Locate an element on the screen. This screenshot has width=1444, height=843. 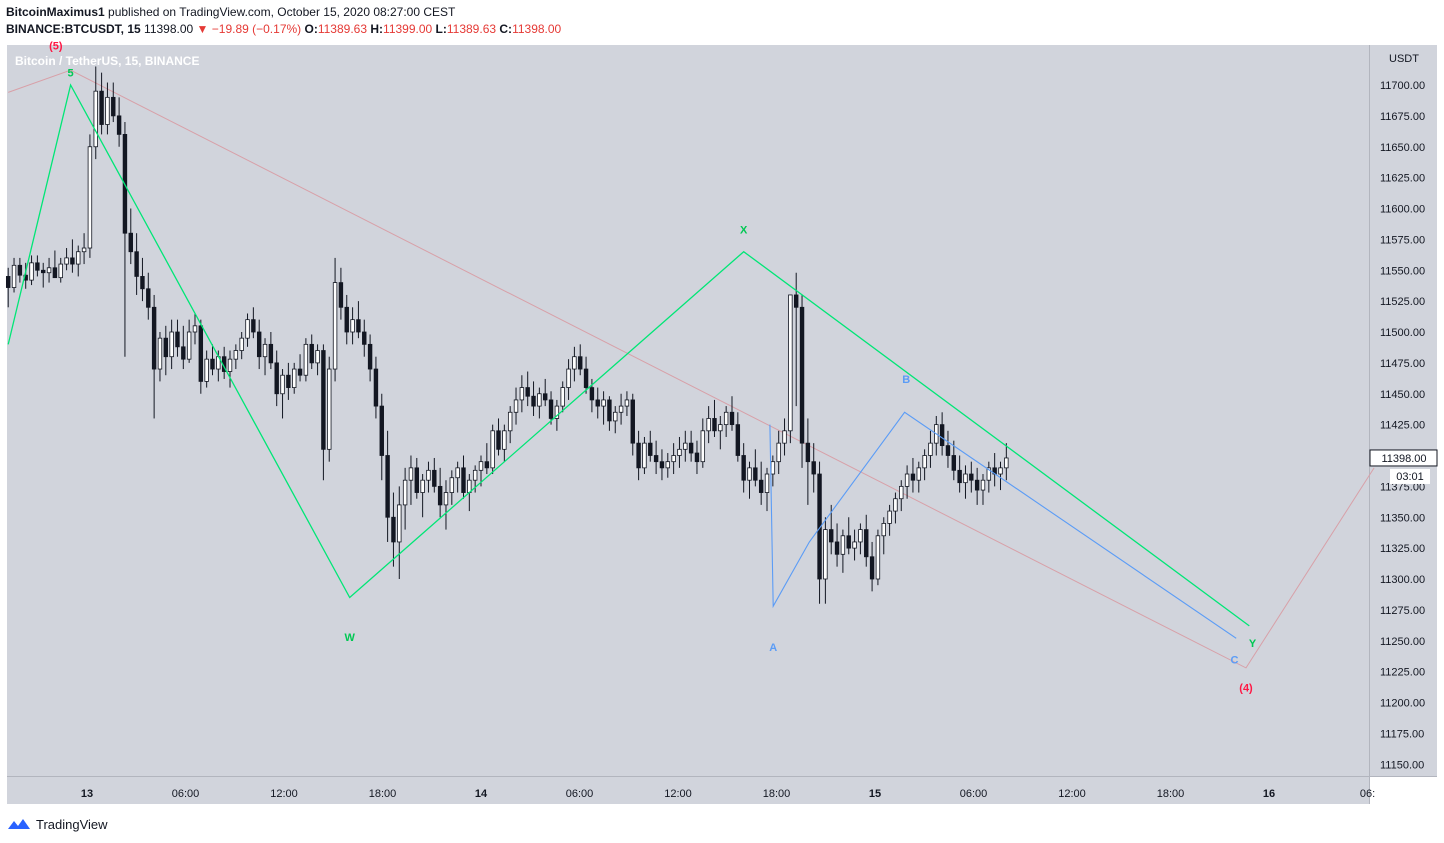
c-value: 11398.00 is located at coordinates (537, 29).